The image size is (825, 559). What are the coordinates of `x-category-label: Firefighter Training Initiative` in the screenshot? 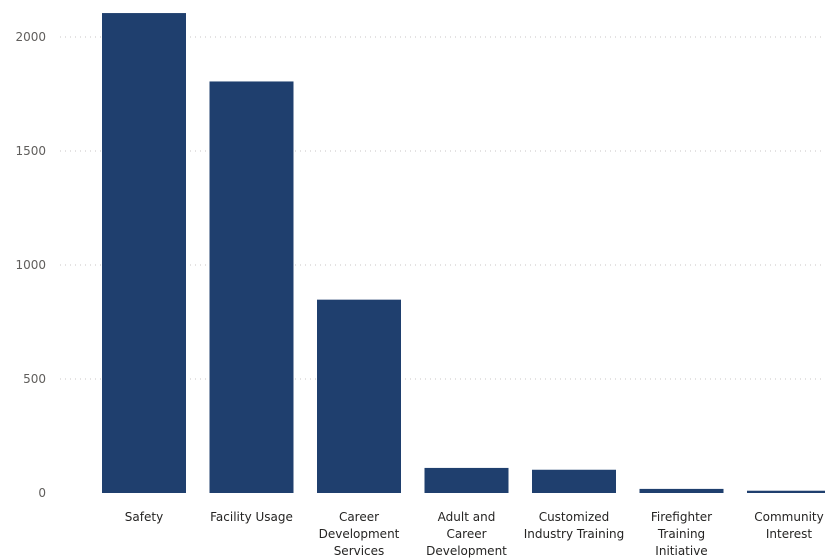 It's located at (681, 534).